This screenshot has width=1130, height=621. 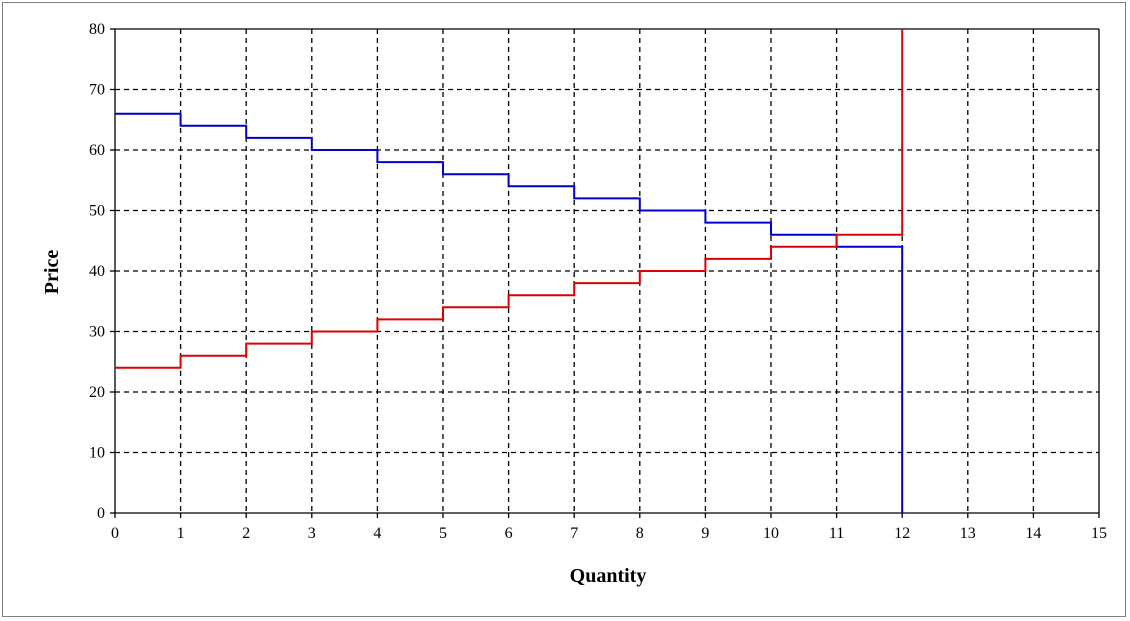 What do you see at coordinates (509, 533) in the screenshot?
I see `x-tick-label: 6` at bounding box center [509, 533].